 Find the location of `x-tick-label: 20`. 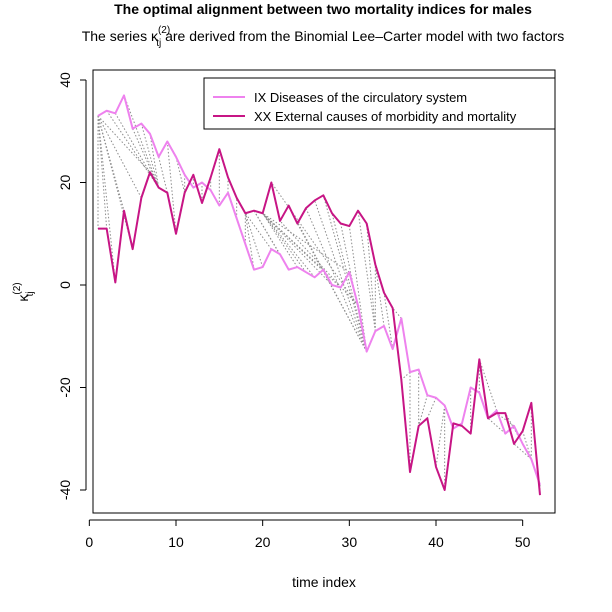

x-tick-label: 20 is located at coordinates (263, 542).